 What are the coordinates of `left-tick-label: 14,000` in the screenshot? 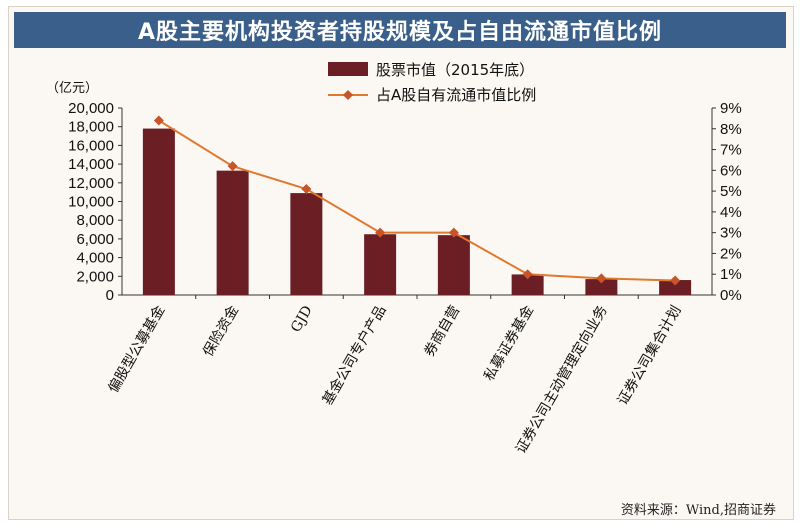 It's located at (91, 164).